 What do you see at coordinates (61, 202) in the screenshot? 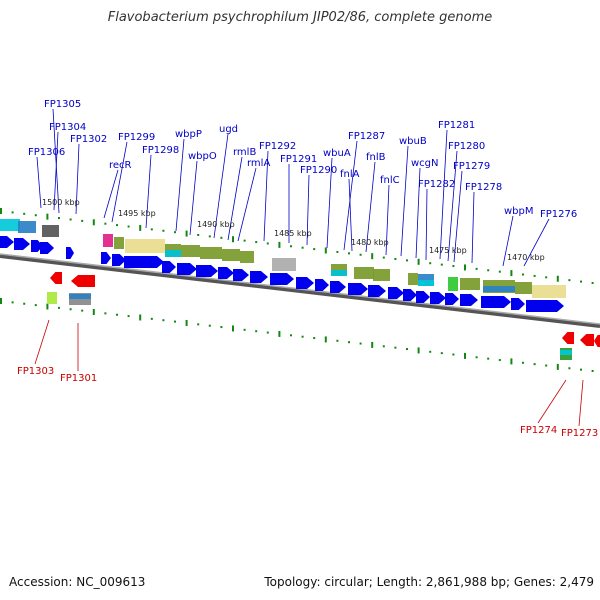
I see `scale-tick-label: 1500 kbp` at bounding box center [61, 202].